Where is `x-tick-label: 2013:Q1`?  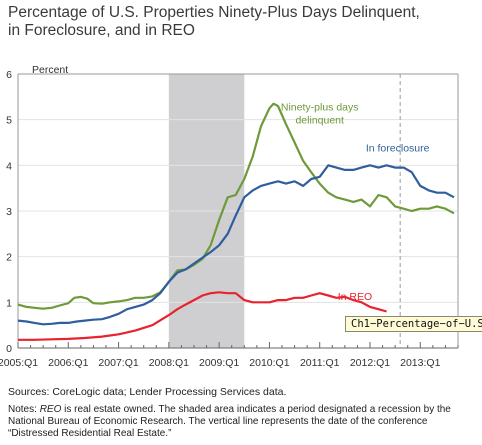
x-tick-label: 2013:Q1 is located at coordinates (420, 363).